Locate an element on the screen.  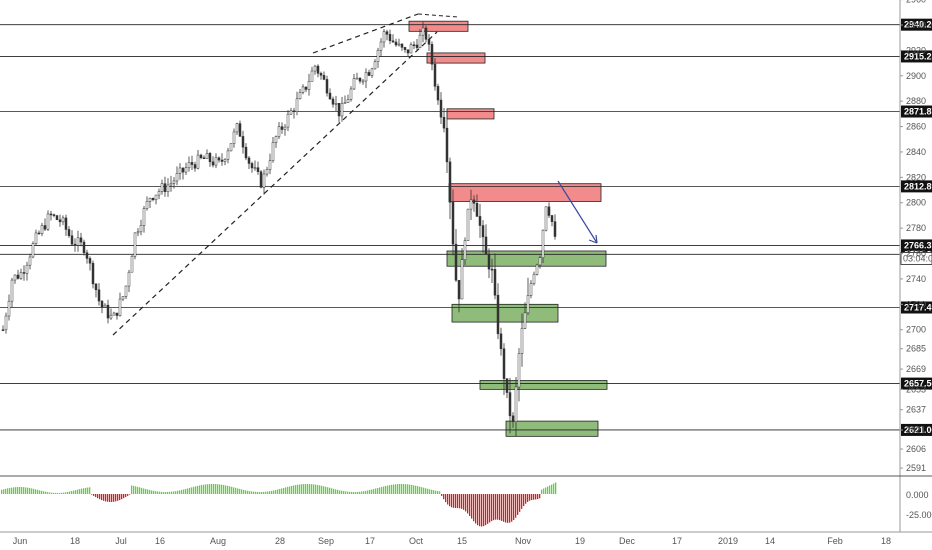
level-badge-label: 2940.26 is located at coordinates (918, 25).